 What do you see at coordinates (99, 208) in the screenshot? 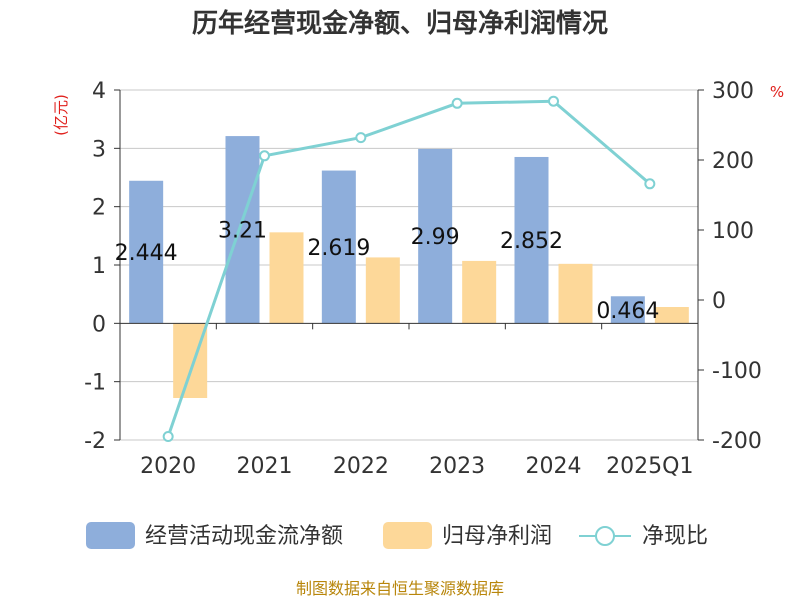
I see `left-tick-label: 2` at bounding box center [99, 208].